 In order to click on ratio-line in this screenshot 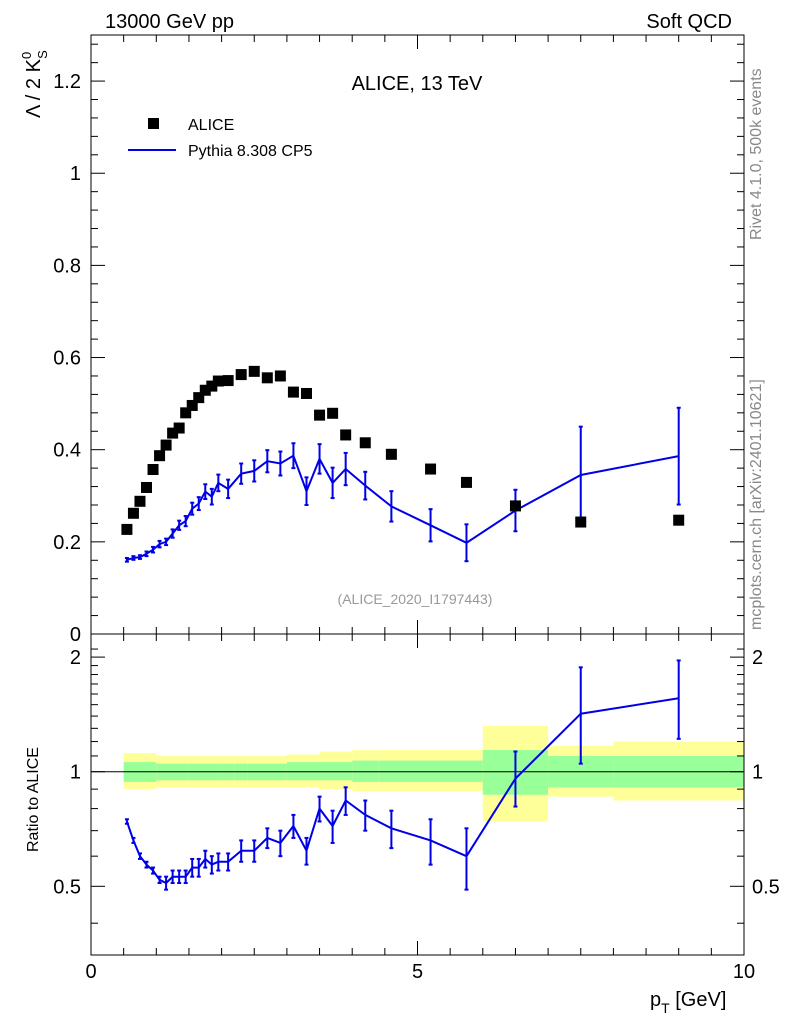, I will do `click(402, 791)`.